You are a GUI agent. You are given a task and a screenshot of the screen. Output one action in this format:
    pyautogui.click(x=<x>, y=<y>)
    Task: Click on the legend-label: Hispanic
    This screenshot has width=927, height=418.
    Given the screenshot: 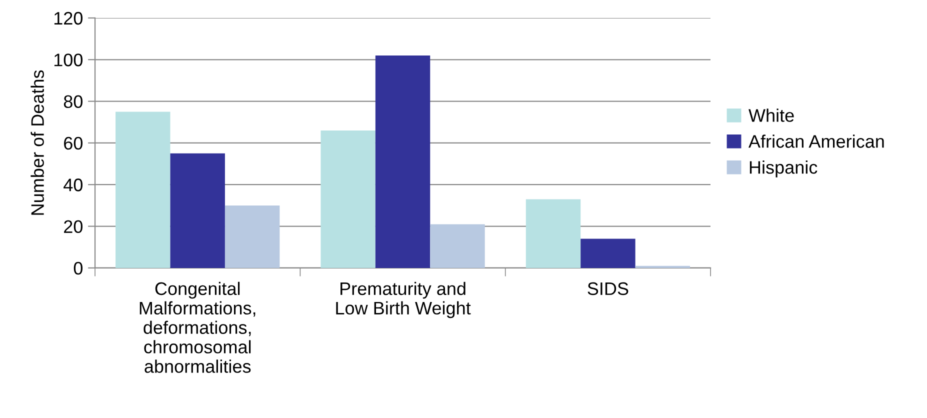 What is the action you would take?
    pyautogui.click(x=784, y=169)
    